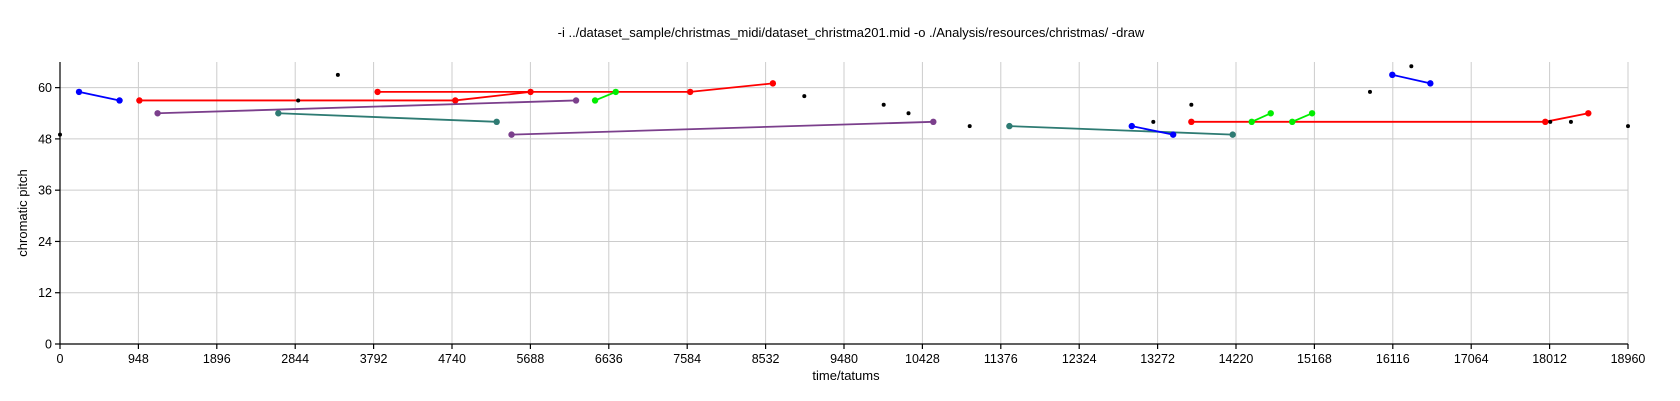  I want to click on x-tick-label: 9480, so click(844, 359).